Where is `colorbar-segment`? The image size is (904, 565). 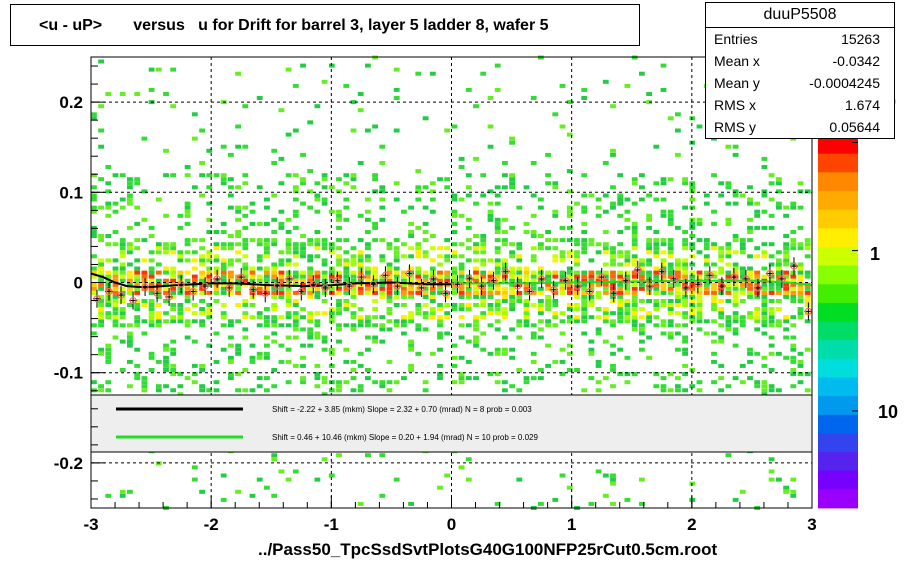
colorbar-segment is located at coordinates (838, 368).